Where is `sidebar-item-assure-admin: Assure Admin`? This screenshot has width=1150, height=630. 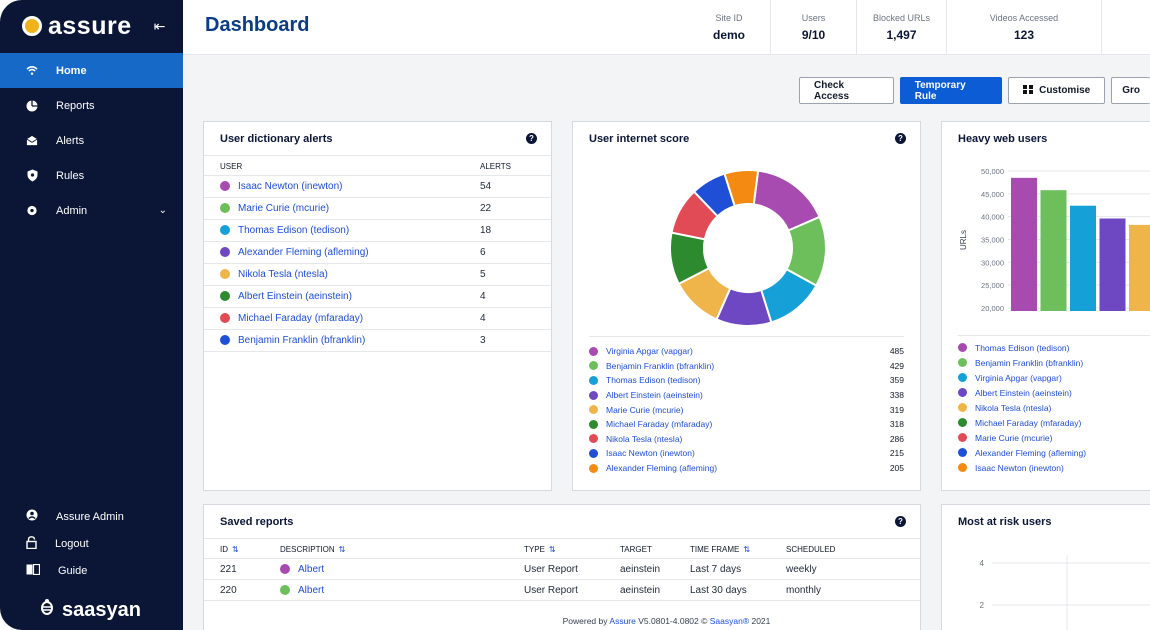 sidebar-item-assure-admin: Assure Admin is located at coordinates (91, 516).